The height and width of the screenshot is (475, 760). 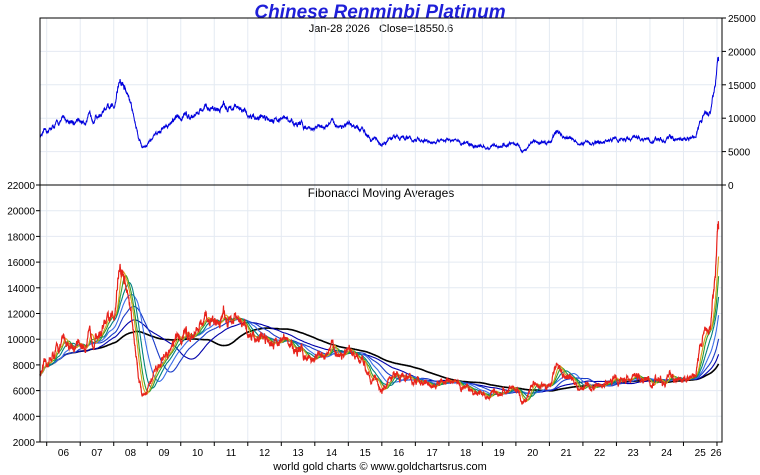 What do you see at coordinates (339, 29) in the screenshot?
I see `subtitle-date: Jan-28 2026` at bounding box center [339, 29].